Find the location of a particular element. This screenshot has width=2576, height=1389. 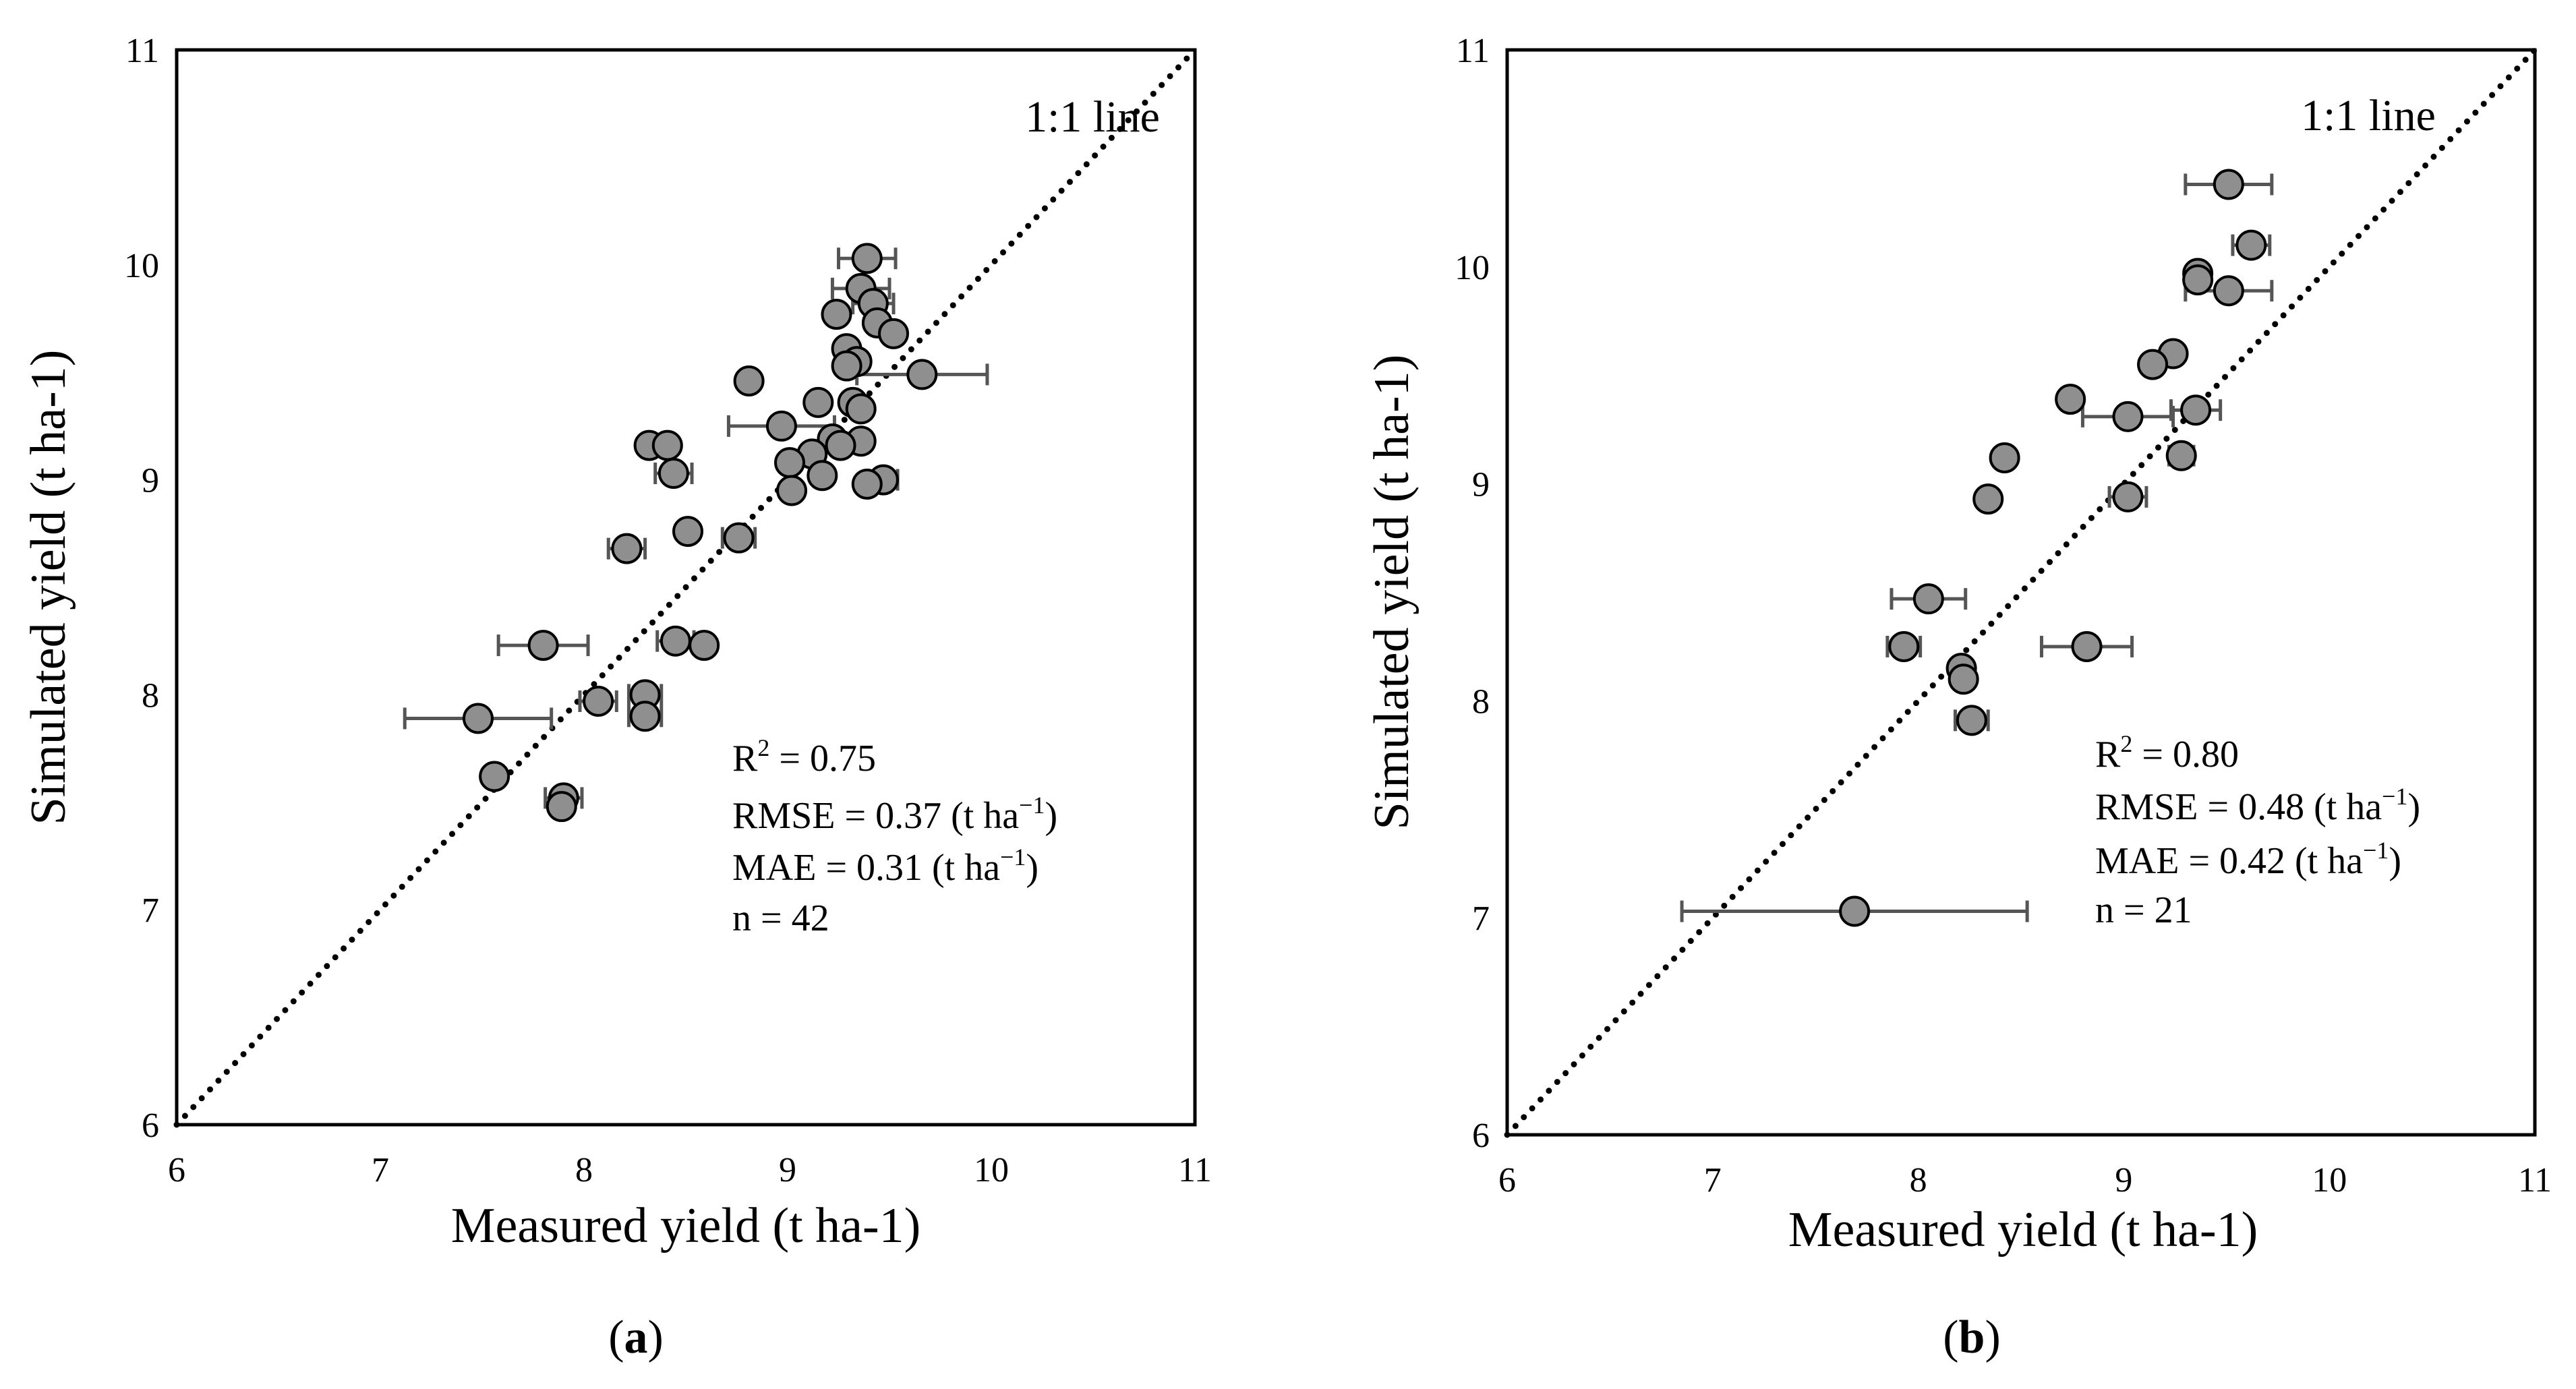

panel-a-y-tick-labels: 6 7 8 9 10 11 is located at coordinates (142, 588).